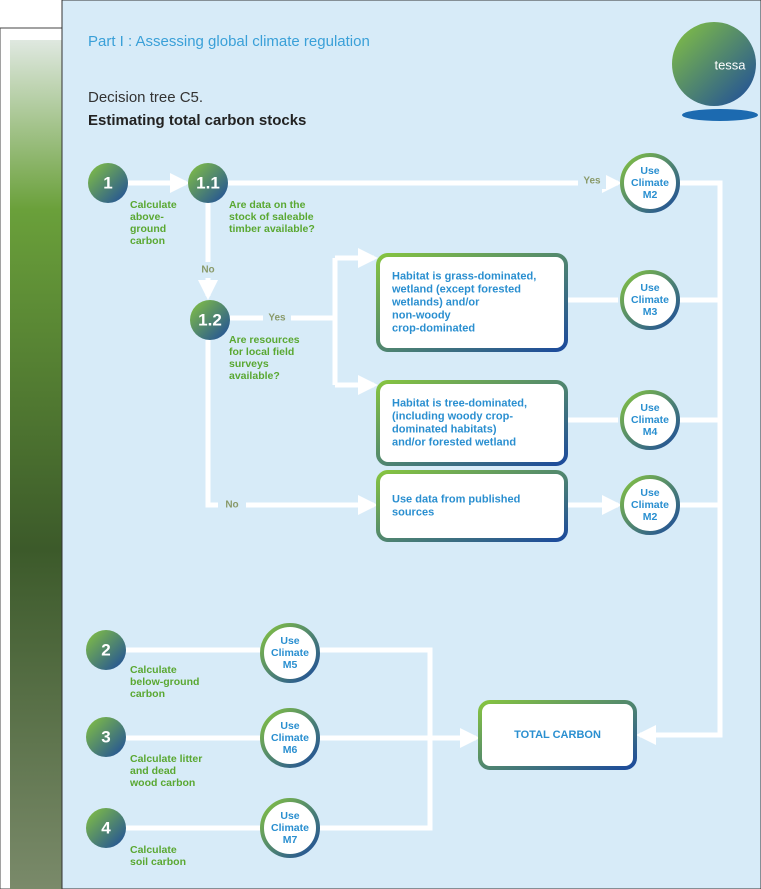 The height and width of the screenshot is (889, 761). What do you see at coordinates (107, 182) in the screenshot?
I see `step-number: 1` at bounding box center [107, 182].